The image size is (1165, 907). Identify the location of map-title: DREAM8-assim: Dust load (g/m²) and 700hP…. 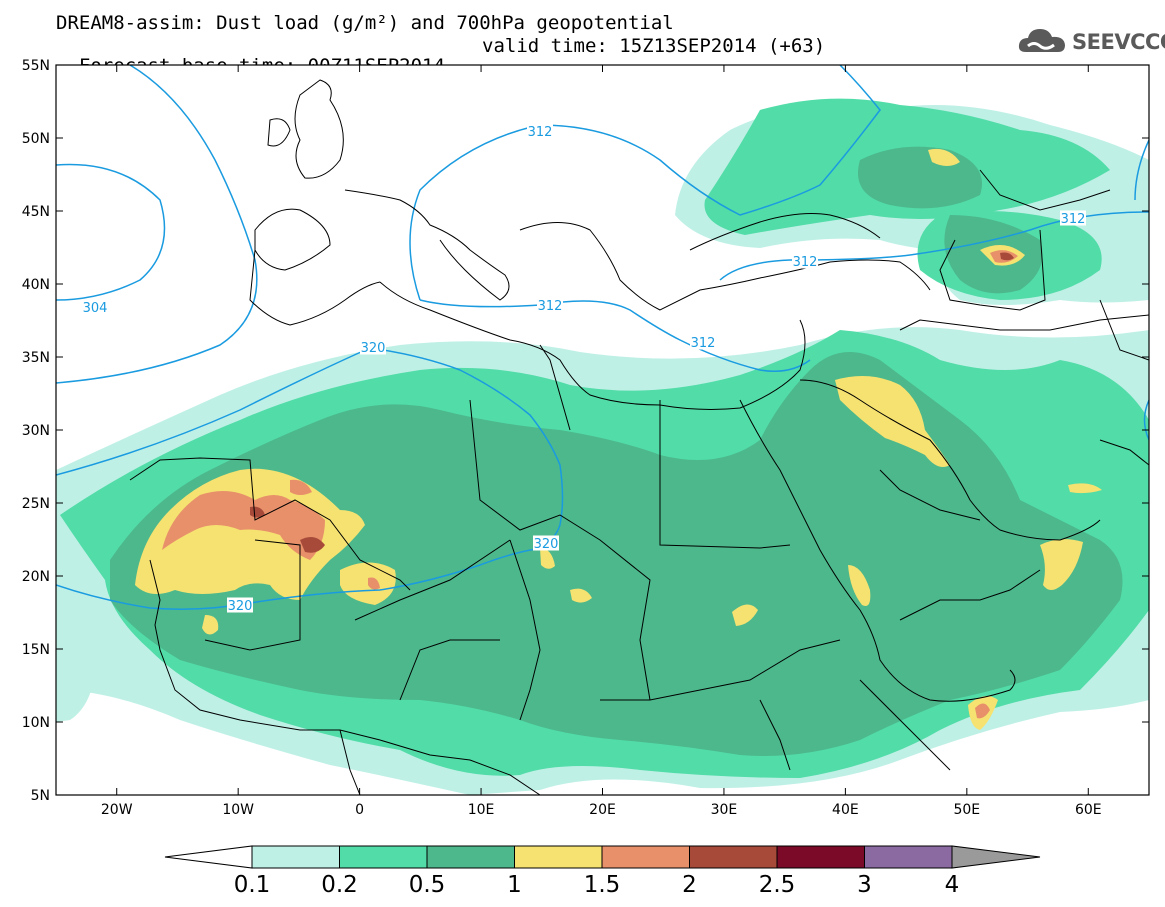
(365, 23).